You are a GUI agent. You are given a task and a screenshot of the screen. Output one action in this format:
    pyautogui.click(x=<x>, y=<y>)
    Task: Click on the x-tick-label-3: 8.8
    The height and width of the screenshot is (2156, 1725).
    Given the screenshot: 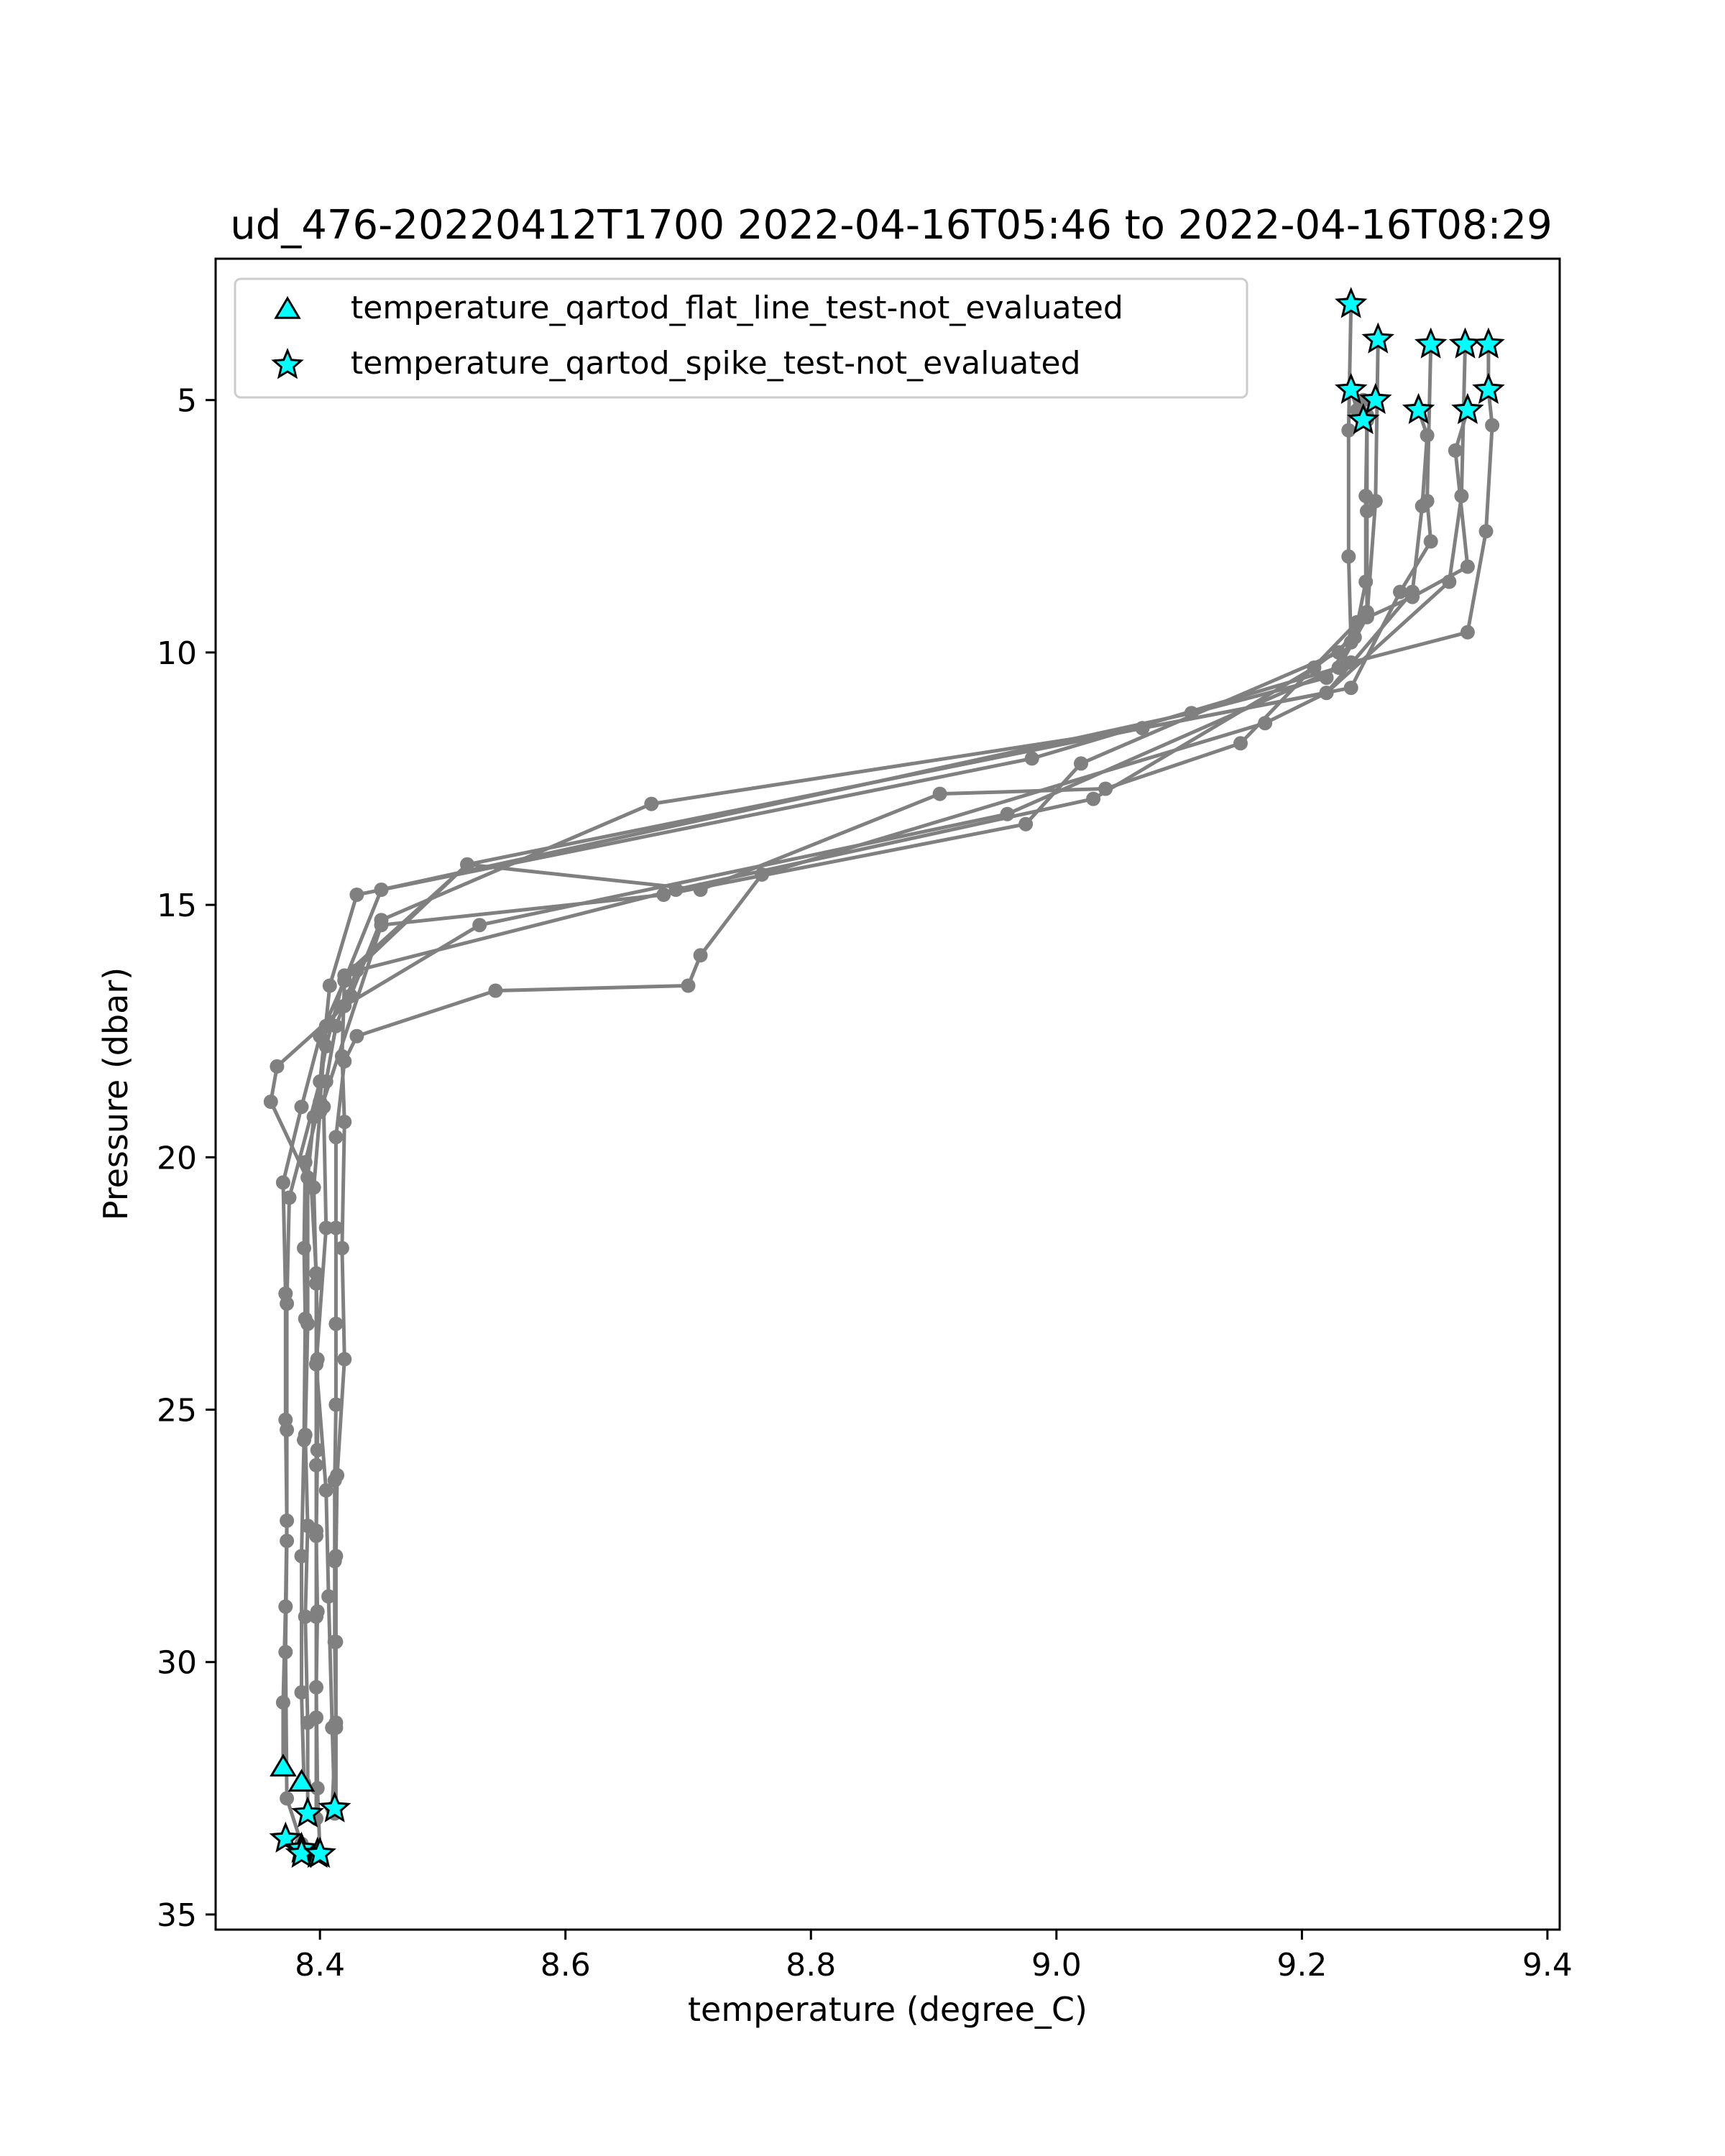 What is the action you would take?
    pyautogui.click(x=811, y=1965)
    